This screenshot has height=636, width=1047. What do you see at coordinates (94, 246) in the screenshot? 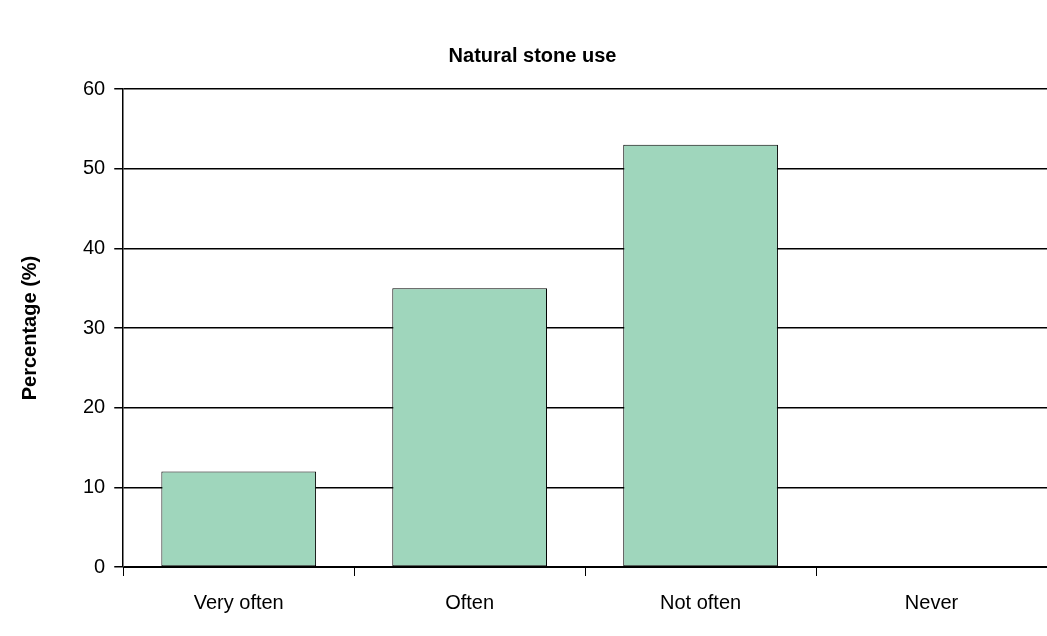
I see `y-tick-label: 40` at bounding box center [94, 246].